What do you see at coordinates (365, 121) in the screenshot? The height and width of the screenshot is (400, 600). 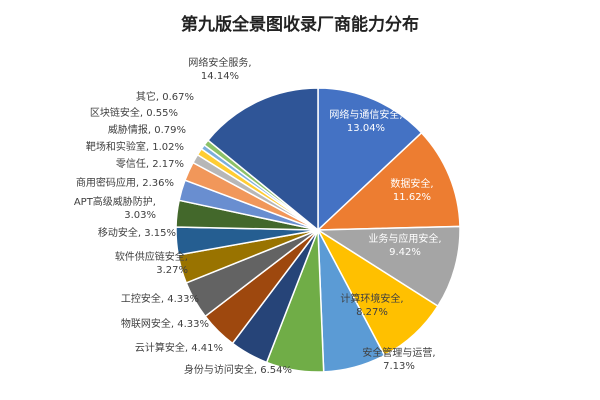 I see `slice-label: 网络与通信安全, 13.04%` at bounding box center [365, 121].